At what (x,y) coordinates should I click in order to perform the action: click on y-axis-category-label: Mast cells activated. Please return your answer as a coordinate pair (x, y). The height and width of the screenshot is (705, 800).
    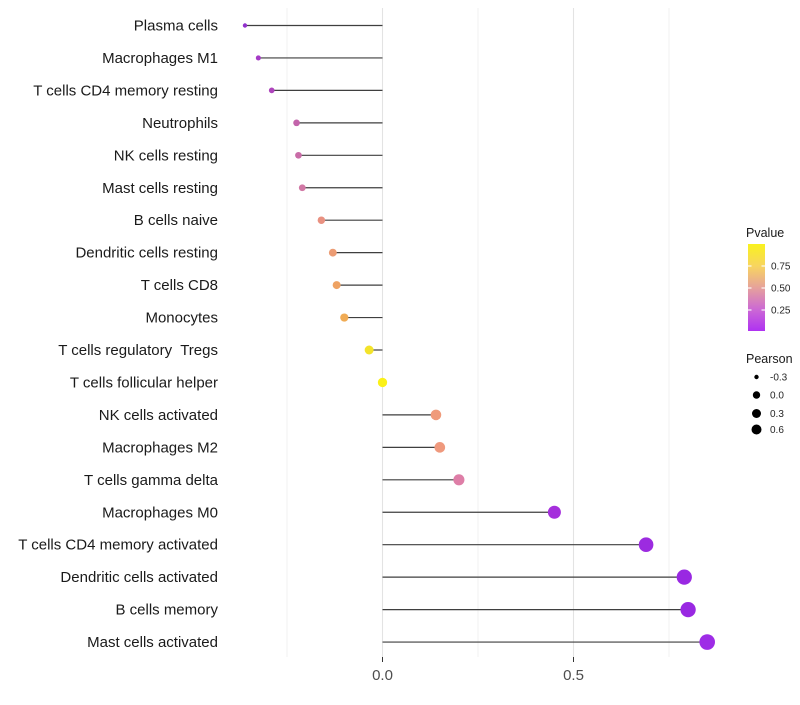
    Looking at the image, I should click on (152, 642).